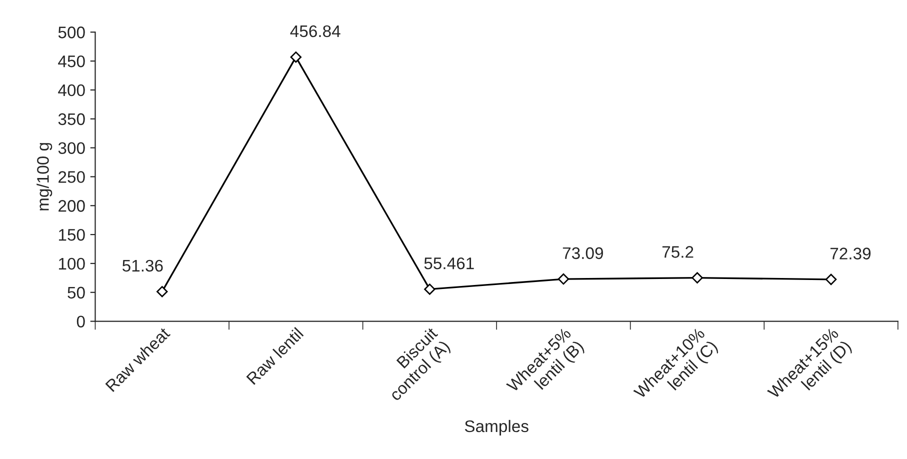  I want to click on y-tick-label: 400, so click(71, 90).